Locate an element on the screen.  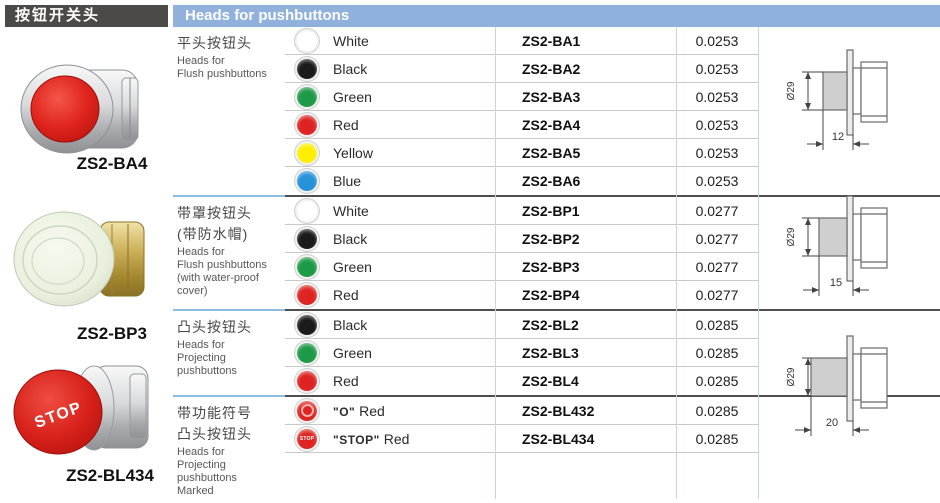
section-title-en: cover) is located at coordinates (192, 291).